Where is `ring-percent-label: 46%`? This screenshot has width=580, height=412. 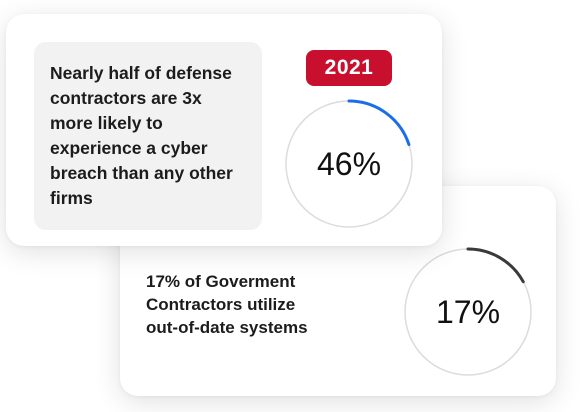
ring-percent-label: 46% is located at coordinates (349, 163).